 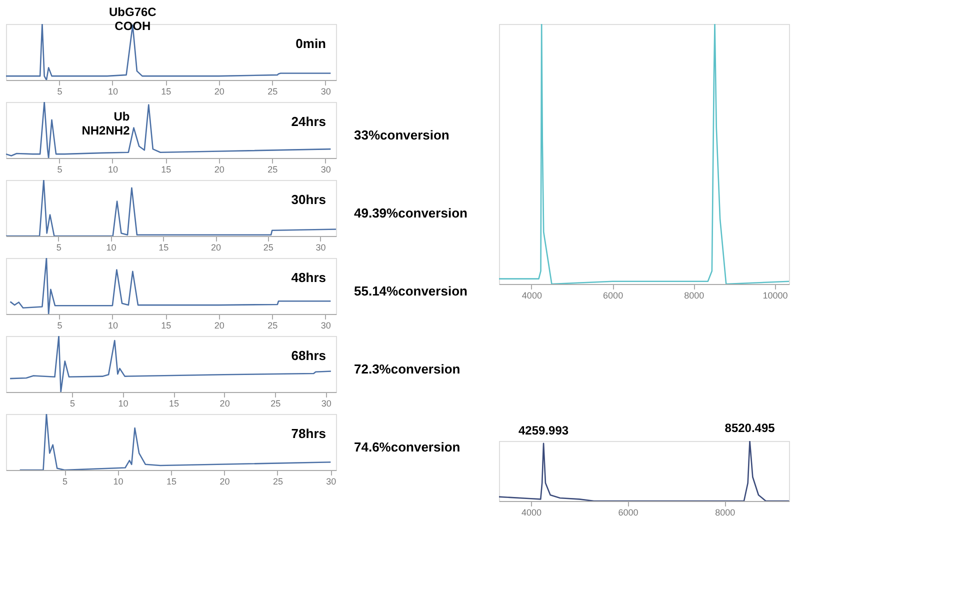 I want to click on annotation: 24hrs, so click(x=308, y=121).